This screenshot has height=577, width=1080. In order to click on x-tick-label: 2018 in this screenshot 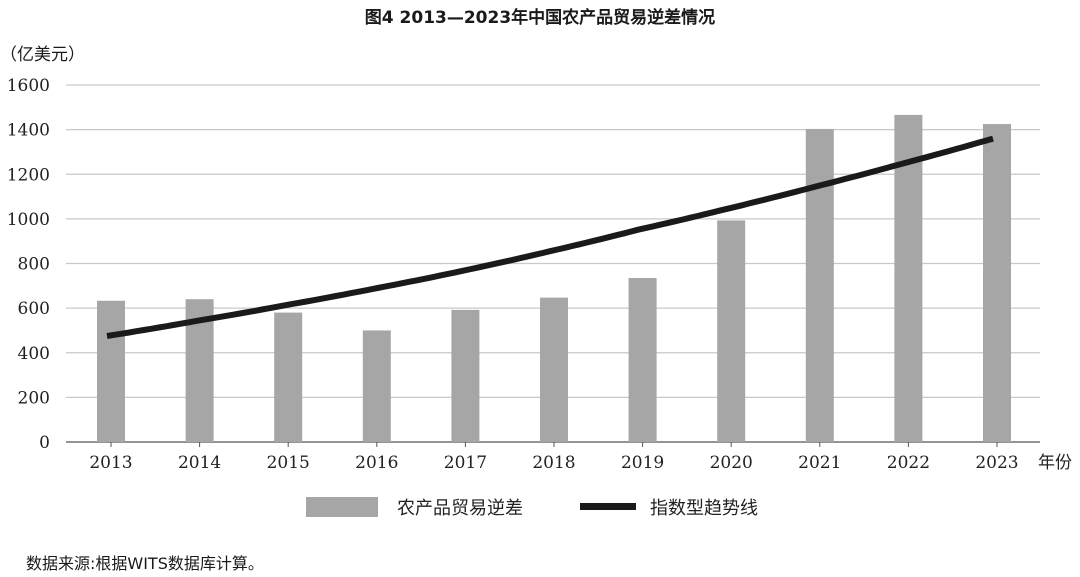, I will do `click(553, 463)`.